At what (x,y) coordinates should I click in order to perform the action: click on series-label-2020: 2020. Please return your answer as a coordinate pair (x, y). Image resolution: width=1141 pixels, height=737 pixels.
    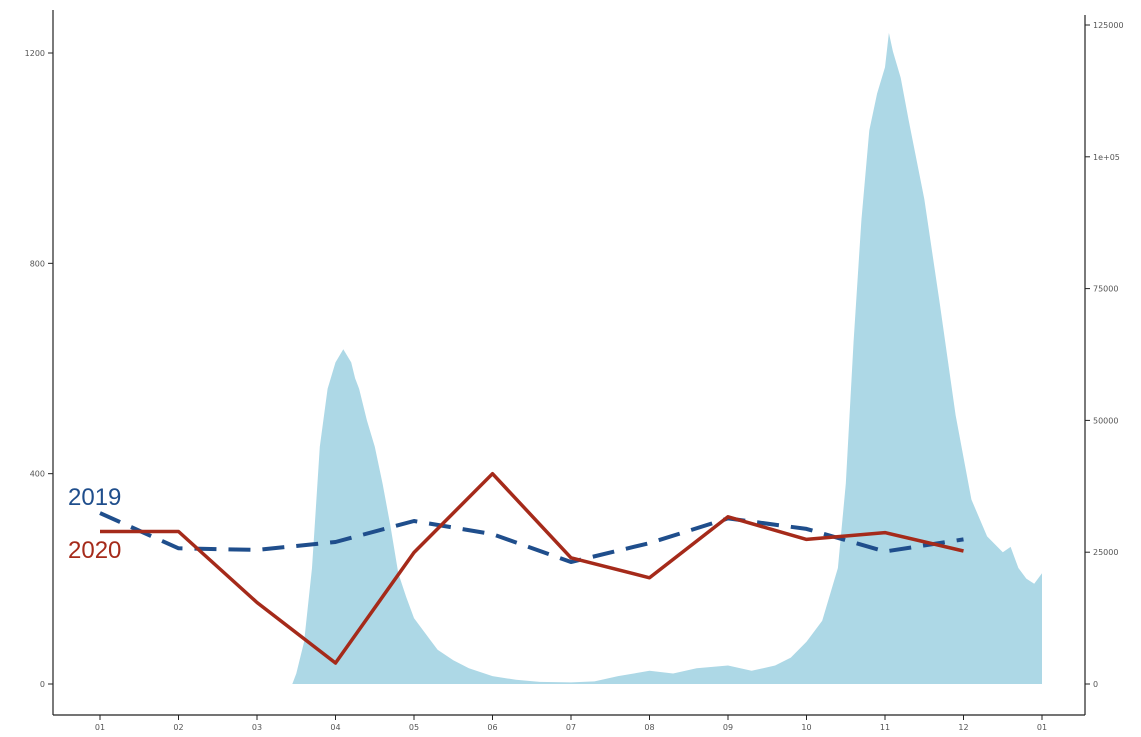
    Looking at the image, I should click on (94, 550).